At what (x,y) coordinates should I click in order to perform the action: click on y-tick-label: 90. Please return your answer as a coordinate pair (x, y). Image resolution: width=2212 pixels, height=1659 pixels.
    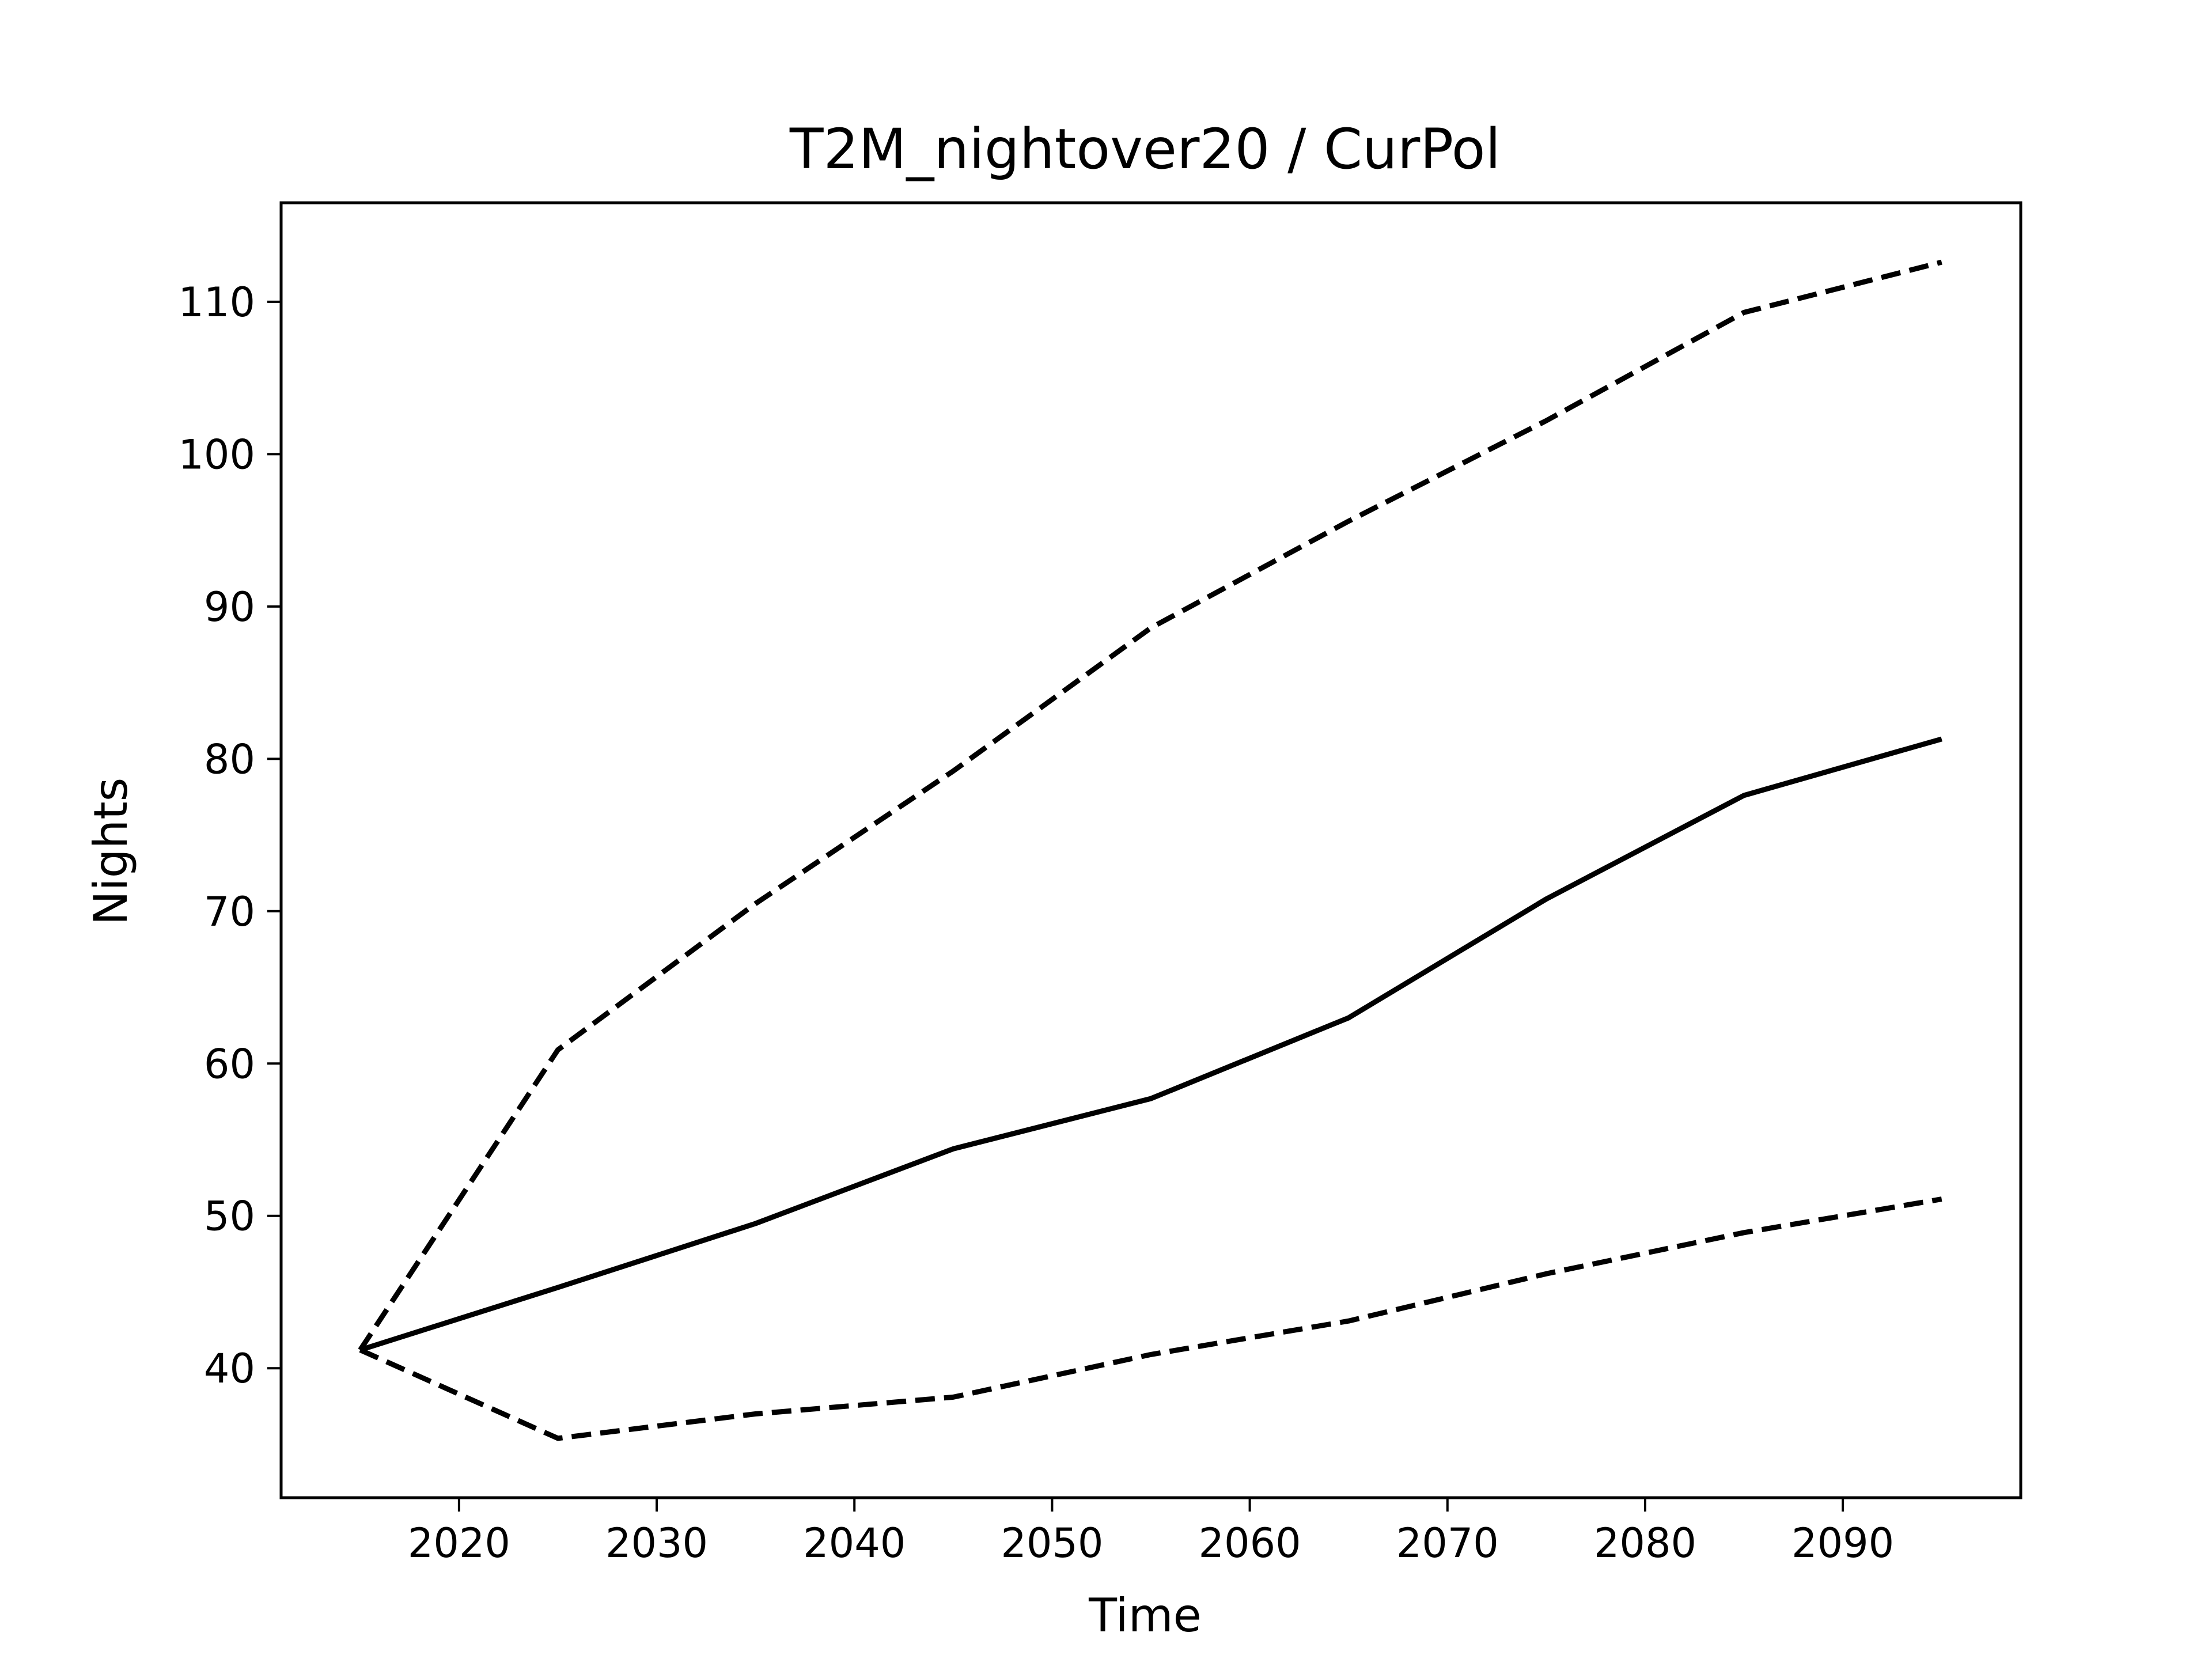
    Looking at the image, I should click on (229, 607).